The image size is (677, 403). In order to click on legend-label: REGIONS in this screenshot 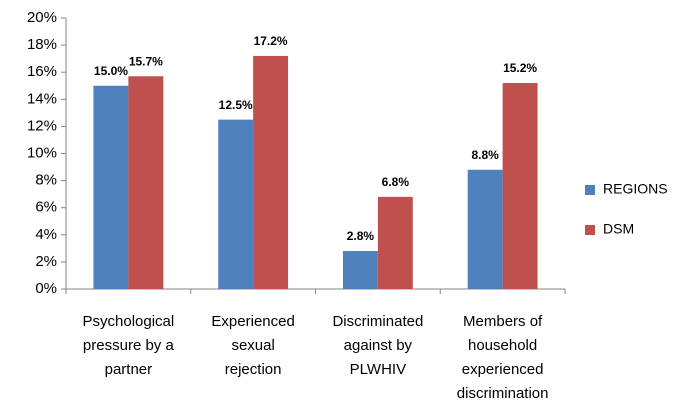, I will do `click(635, 189)`.